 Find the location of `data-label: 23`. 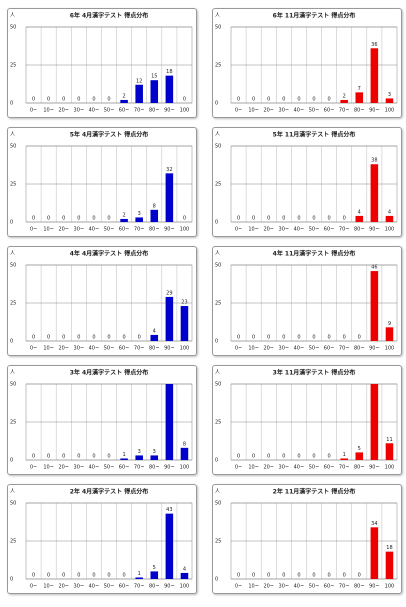

data-label: 23 is located at coordinates (184, 303).